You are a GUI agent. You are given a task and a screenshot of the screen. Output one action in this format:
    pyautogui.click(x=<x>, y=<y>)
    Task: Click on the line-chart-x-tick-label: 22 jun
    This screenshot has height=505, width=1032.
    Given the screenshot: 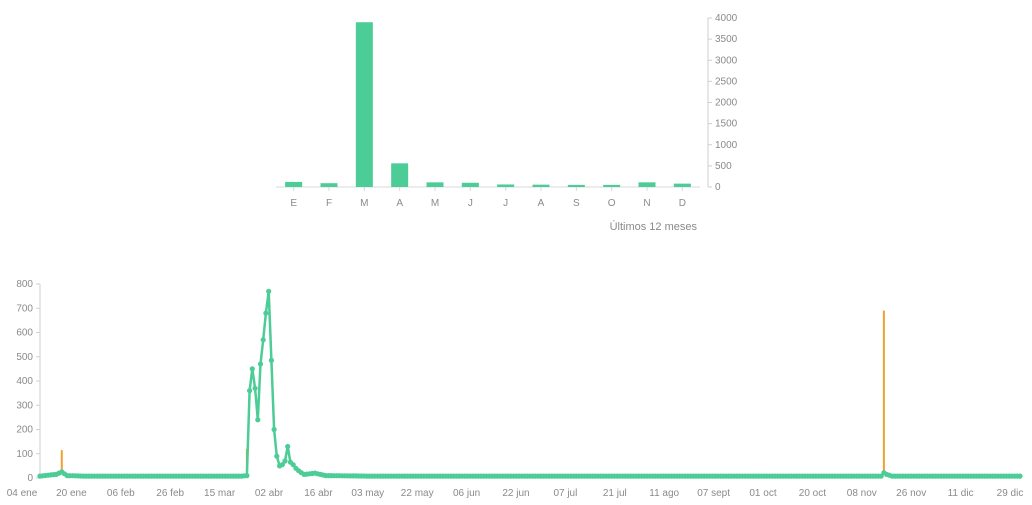 What is the action you would take?
    pyautogui.click(x=515, y=493)
    